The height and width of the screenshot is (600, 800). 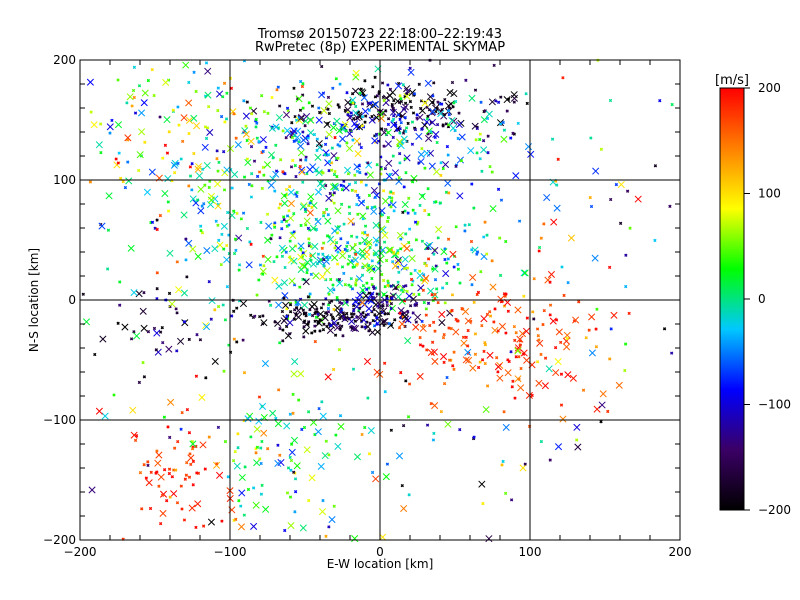 I want to click on x-tick-label: 200, so click(x=680, y=552).